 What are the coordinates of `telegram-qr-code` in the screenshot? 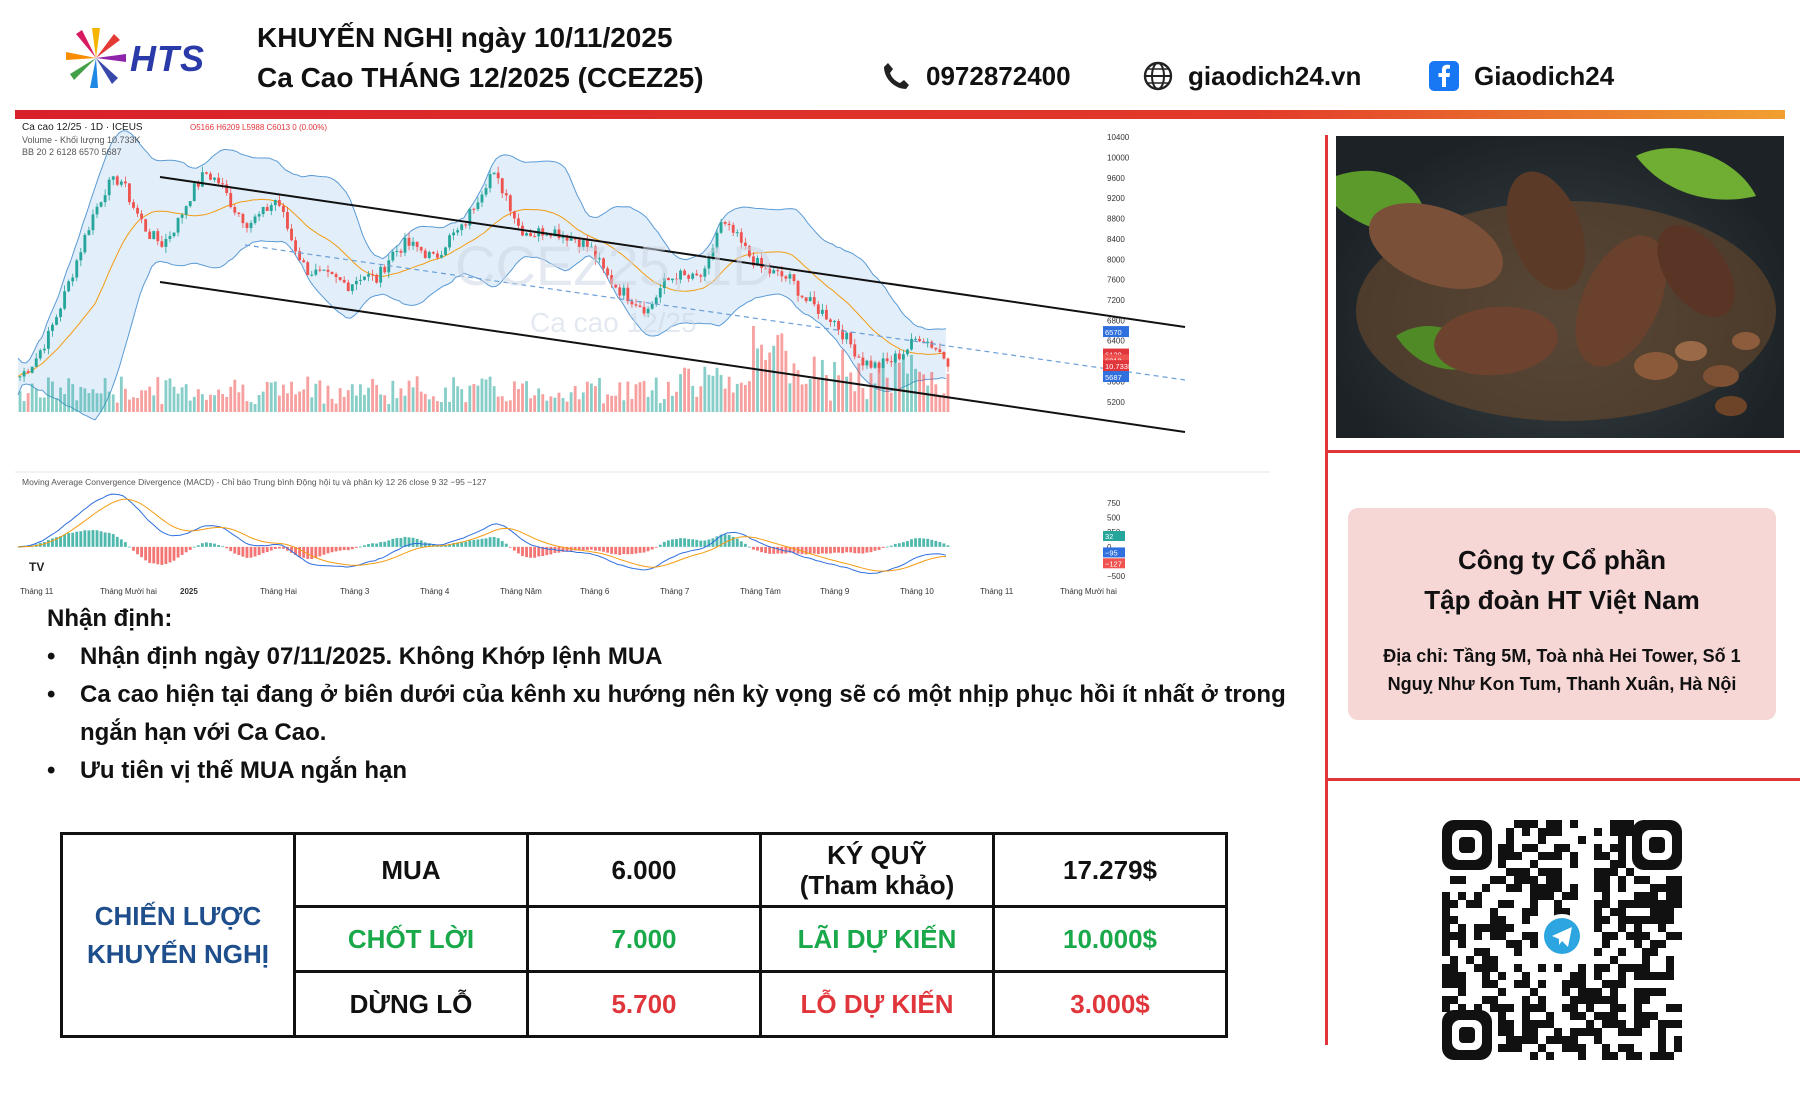 It's located at (1562, 940).